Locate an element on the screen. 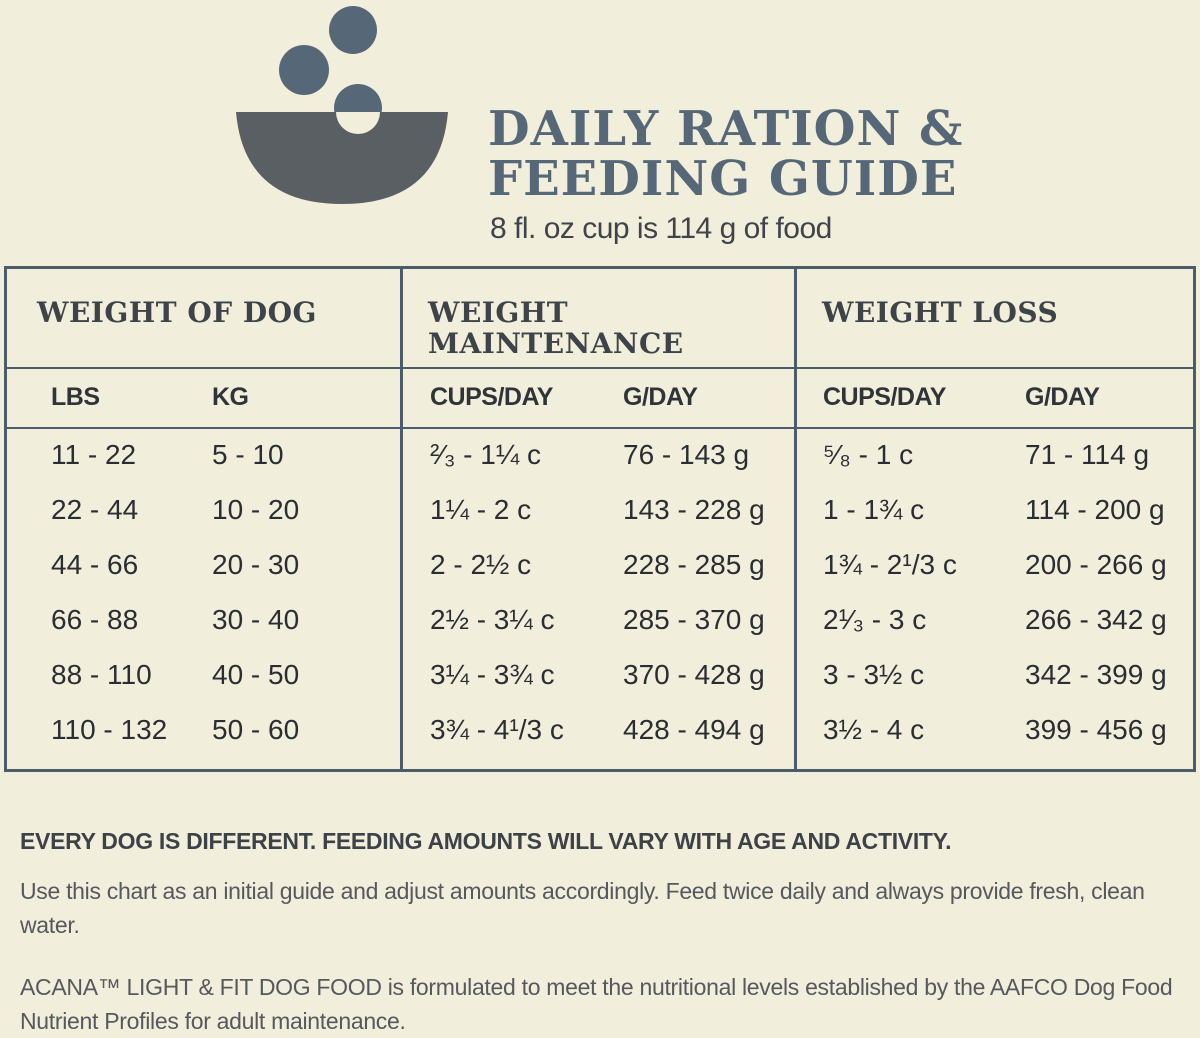 The height and width of the screenshot is (1038, 1200). cell-maintenance-cups: 1¼ - 2 c is located at coordinates (481, 509).